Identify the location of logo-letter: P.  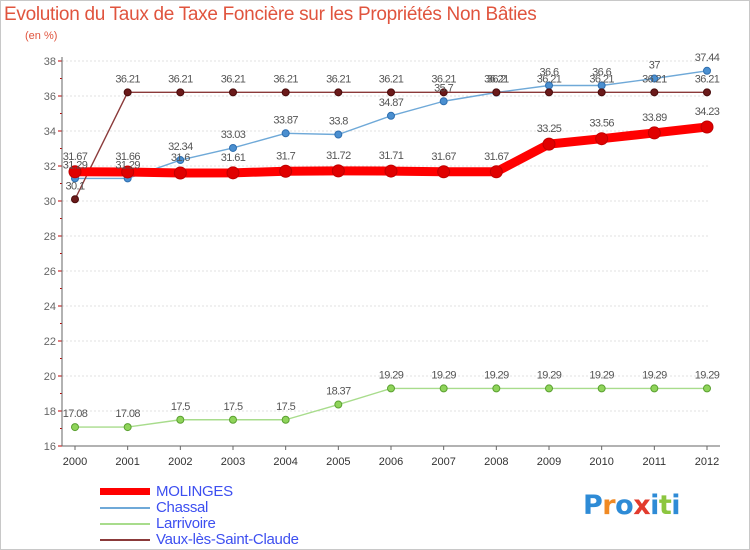
(593, 505).